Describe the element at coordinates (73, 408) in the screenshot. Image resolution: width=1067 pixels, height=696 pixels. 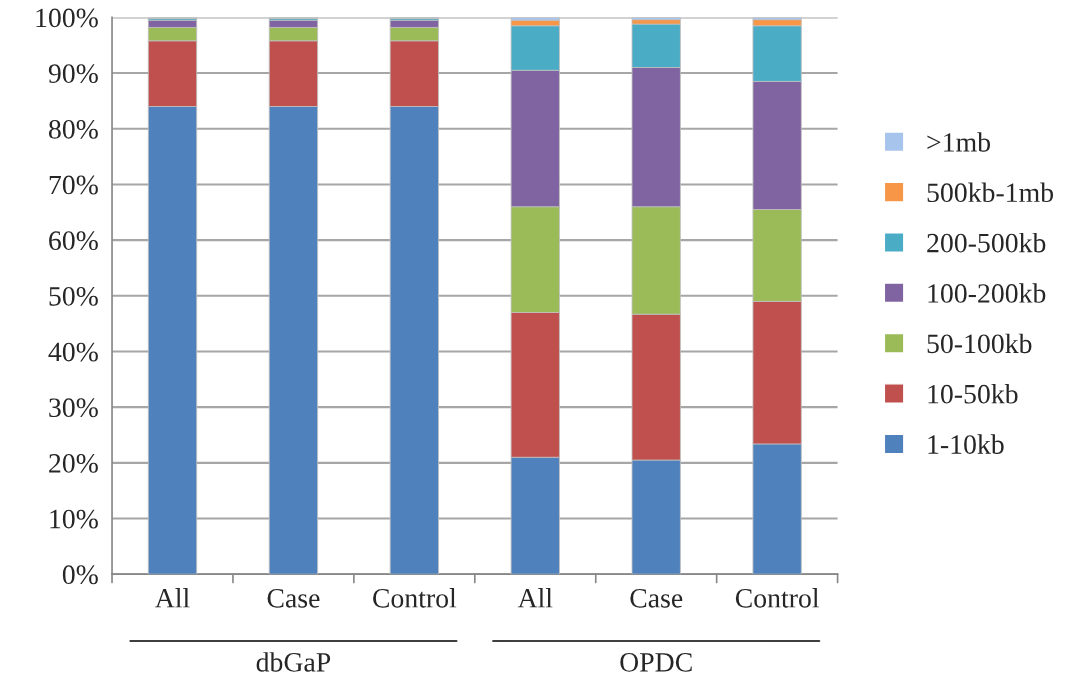
I see `y-tick-label: 30%` at that location.